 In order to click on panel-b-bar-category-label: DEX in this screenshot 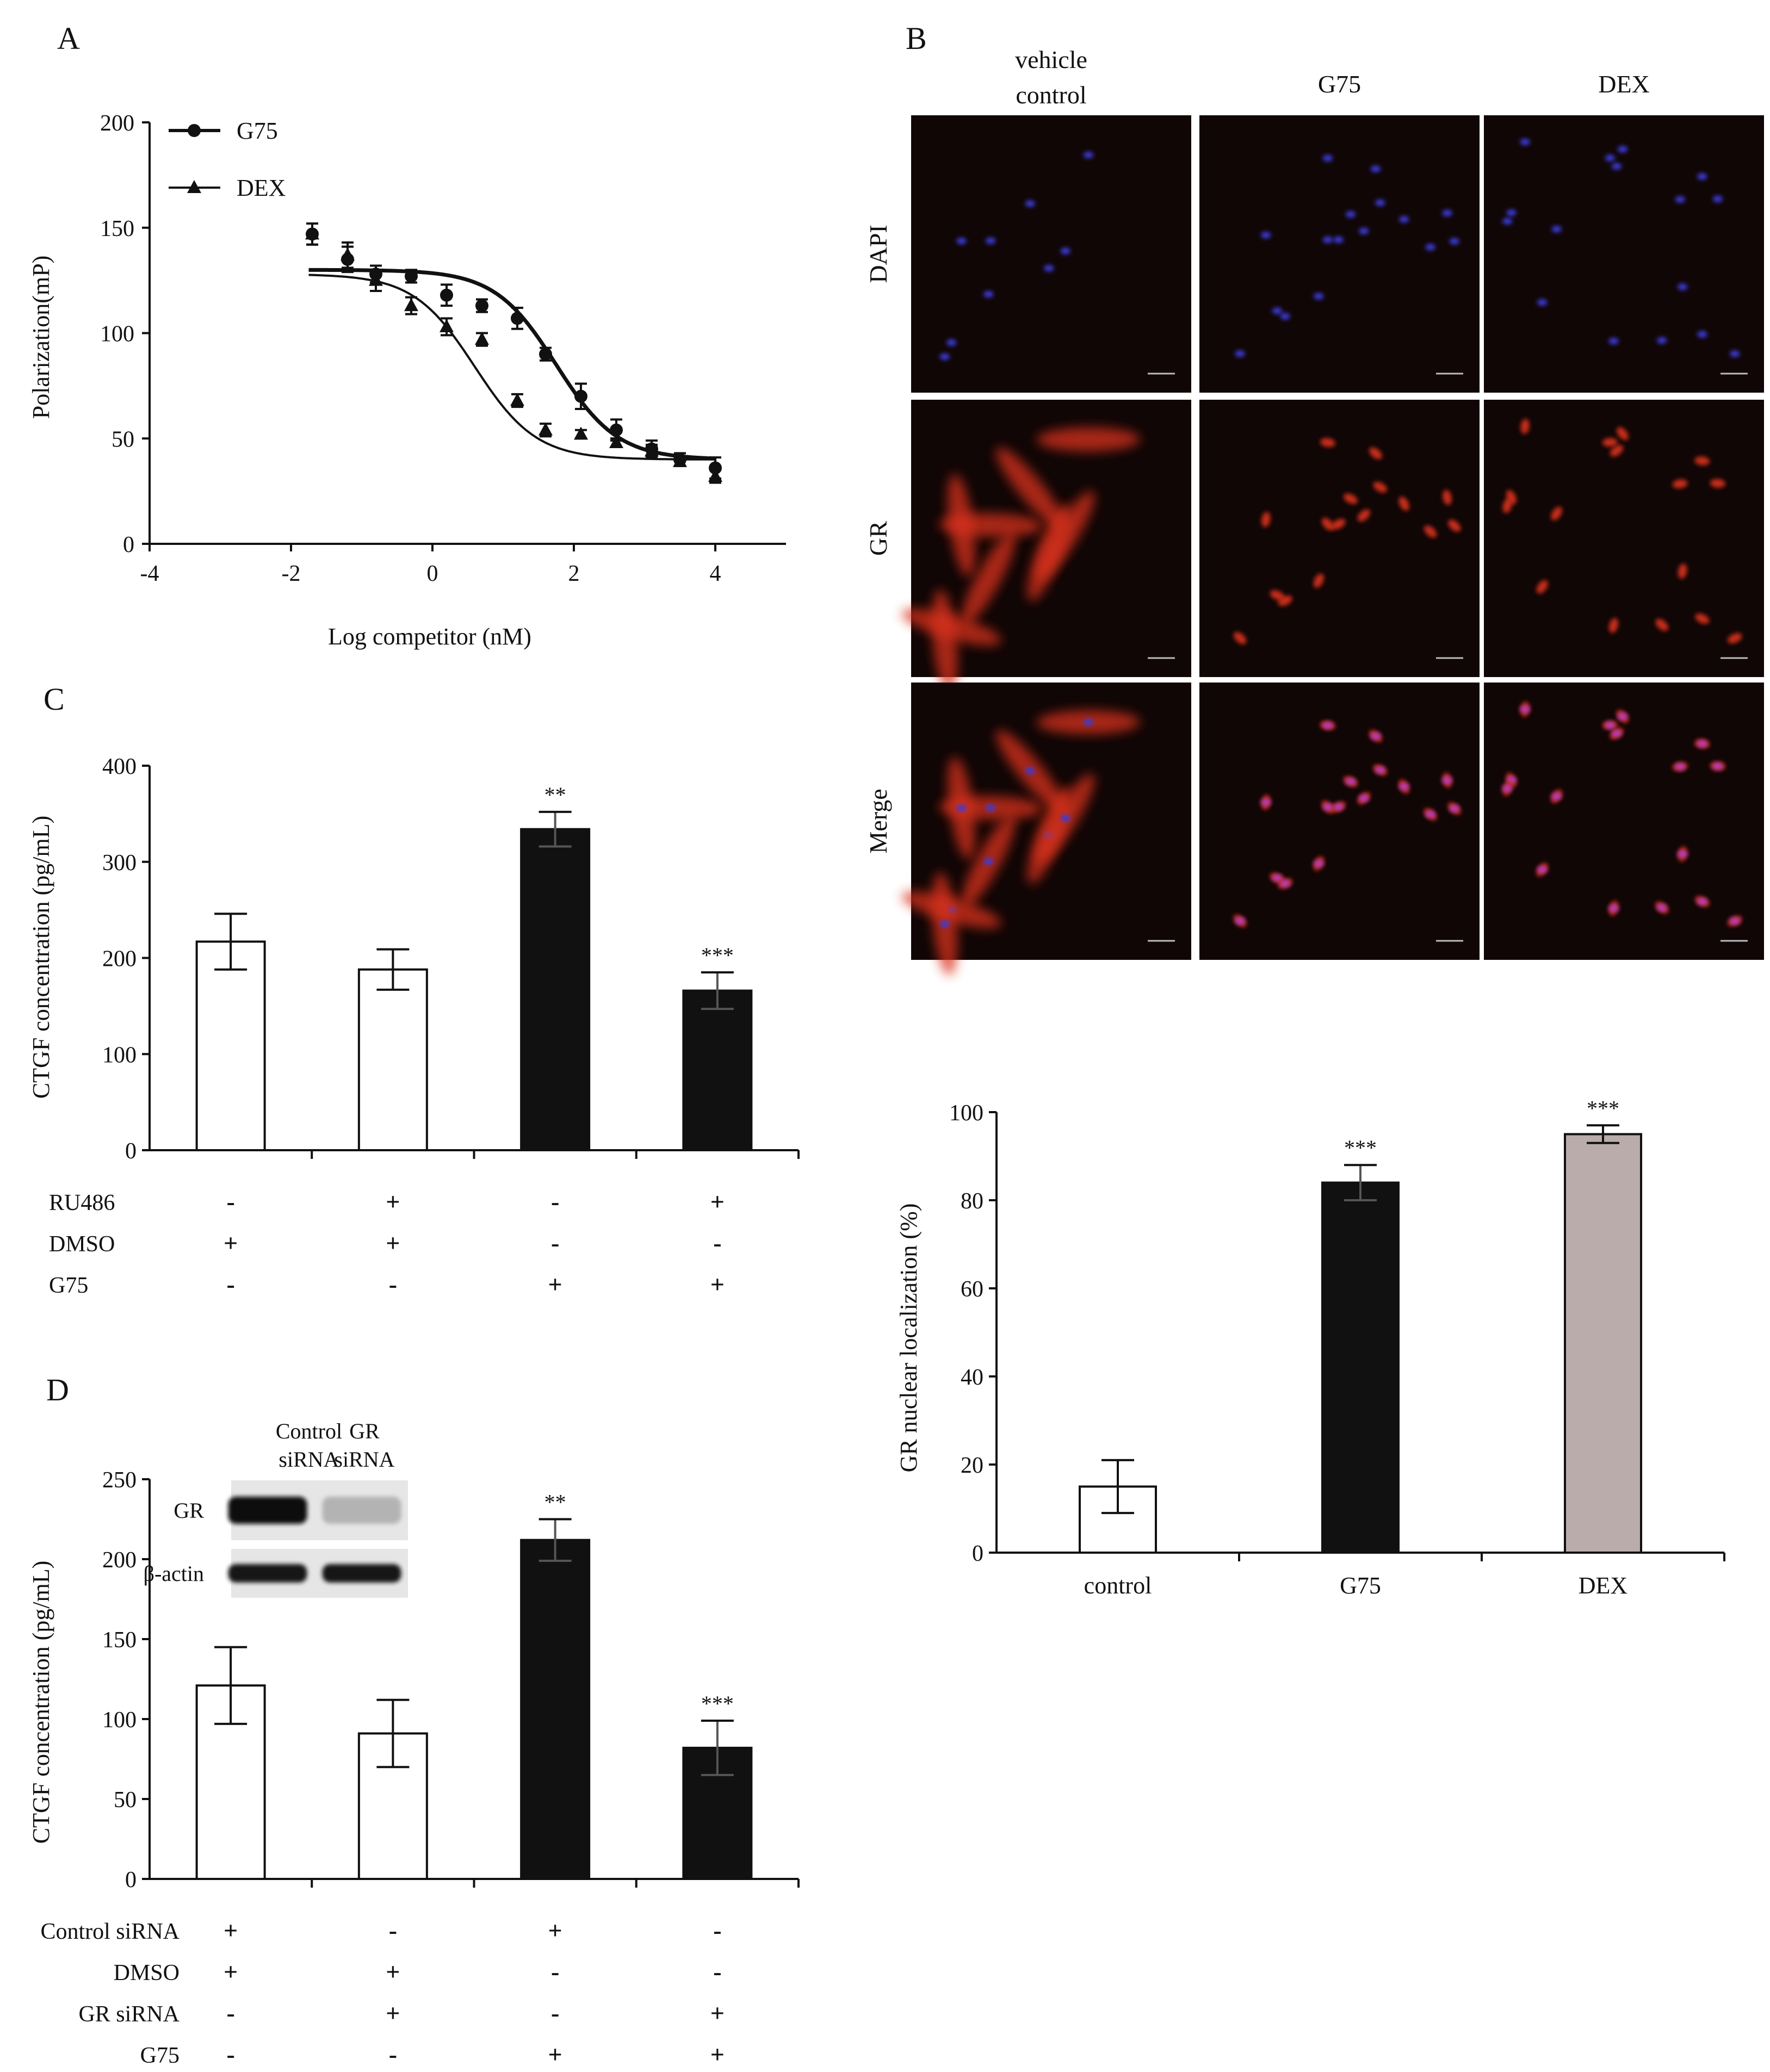, I will do `click(1603, 1586)`.